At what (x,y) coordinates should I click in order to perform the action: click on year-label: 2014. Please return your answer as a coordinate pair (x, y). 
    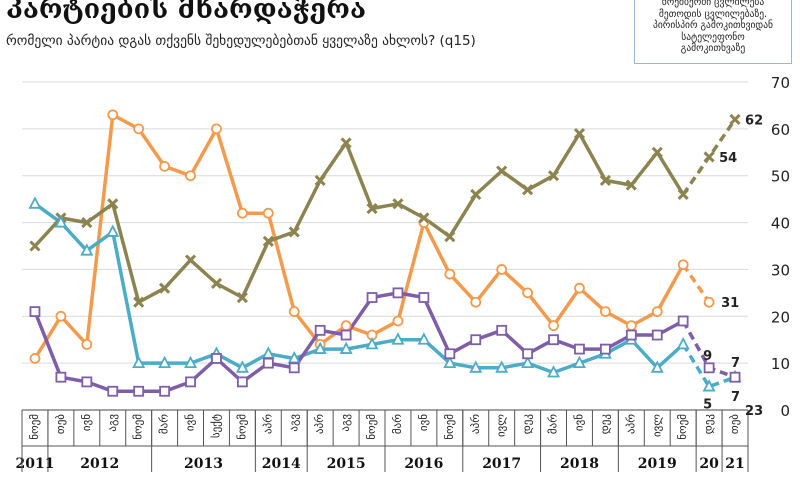
    Looking at the image, I should click on (281, 464).